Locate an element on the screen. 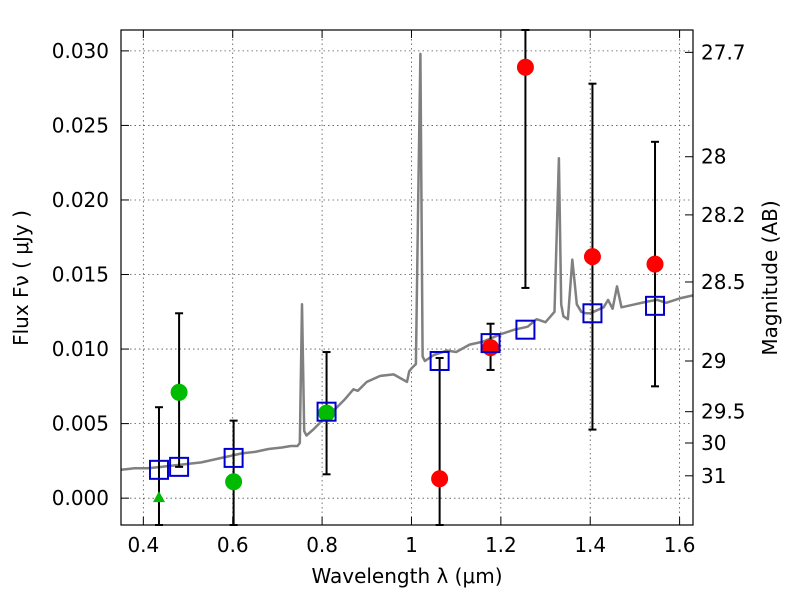 The width and height of the screenshot is (800, 600). y2-tick-label: 31 is located at coordinates (713, 476).